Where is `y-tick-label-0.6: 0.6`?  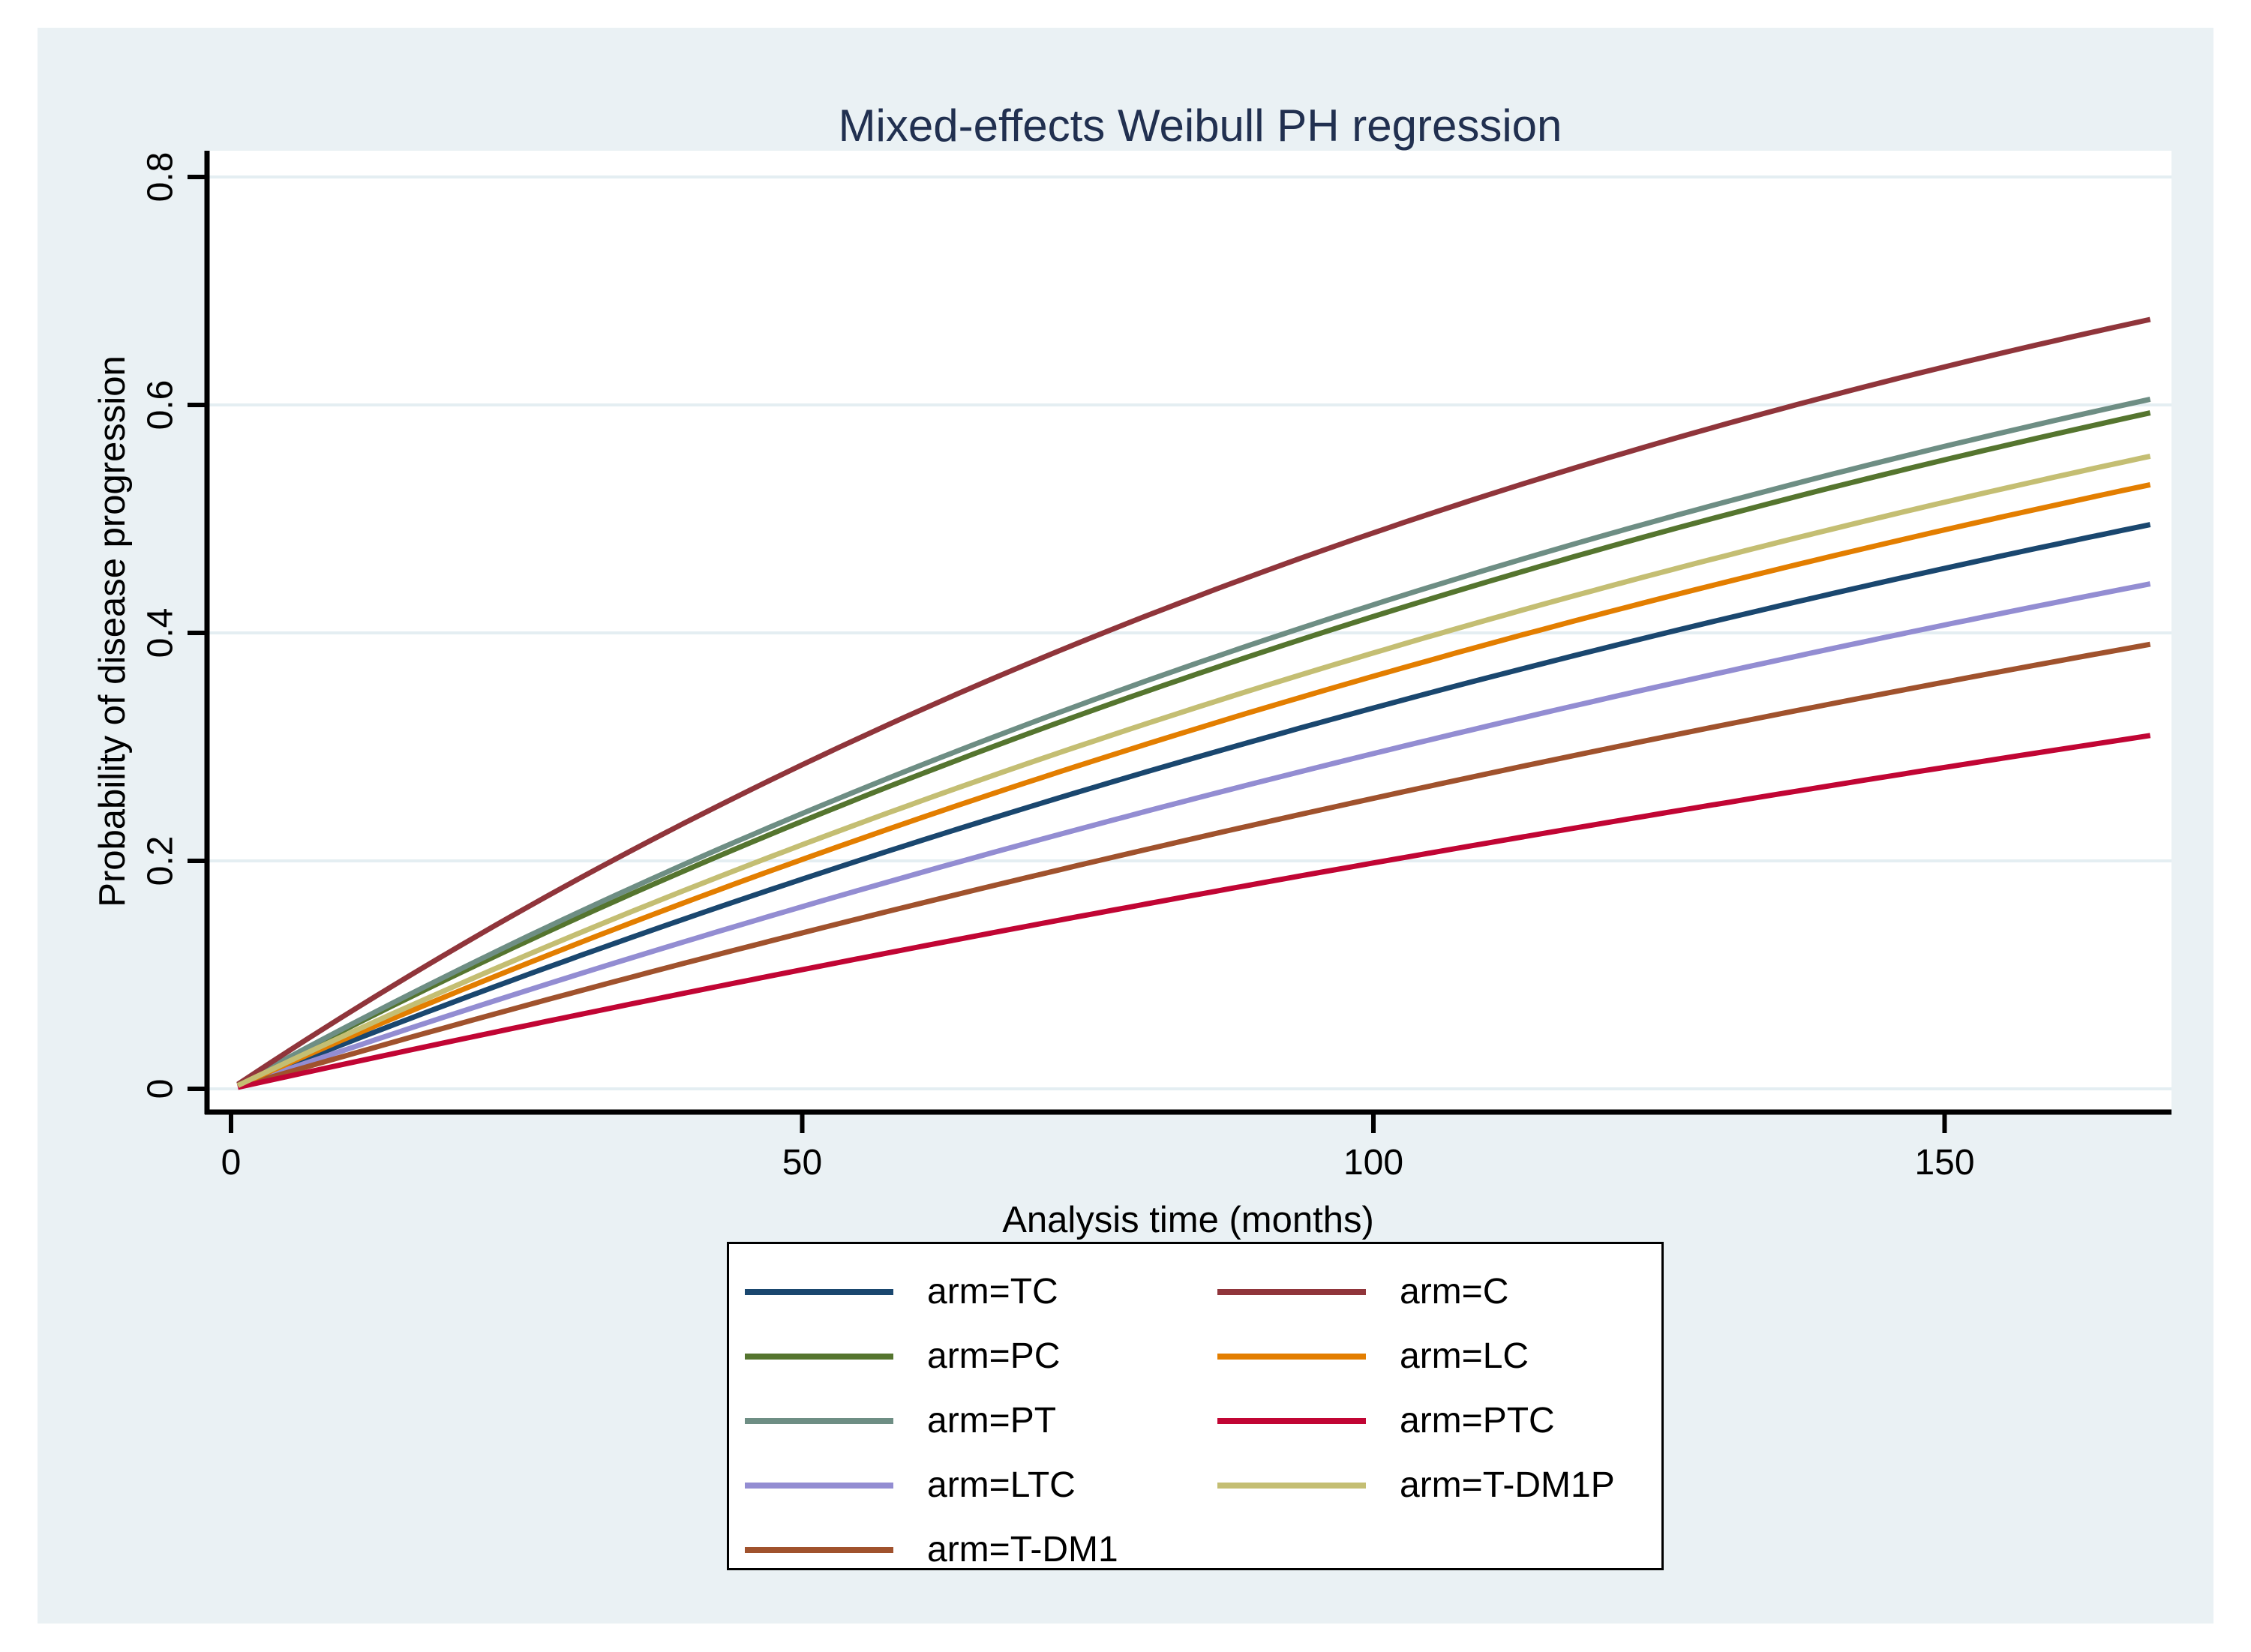
y-tick-label-0.6: 0.6 is located at coordinates (160, 404).